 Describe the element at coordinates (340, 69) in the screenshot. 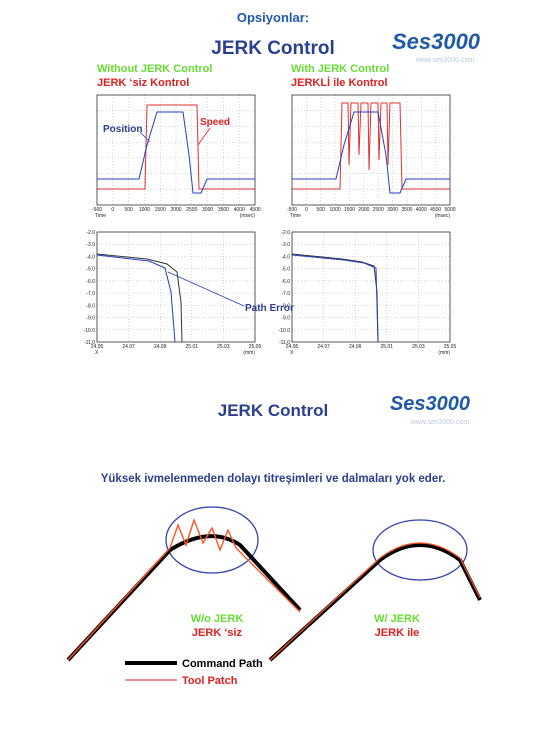

I see `label-en: With JERK Control` at that location.